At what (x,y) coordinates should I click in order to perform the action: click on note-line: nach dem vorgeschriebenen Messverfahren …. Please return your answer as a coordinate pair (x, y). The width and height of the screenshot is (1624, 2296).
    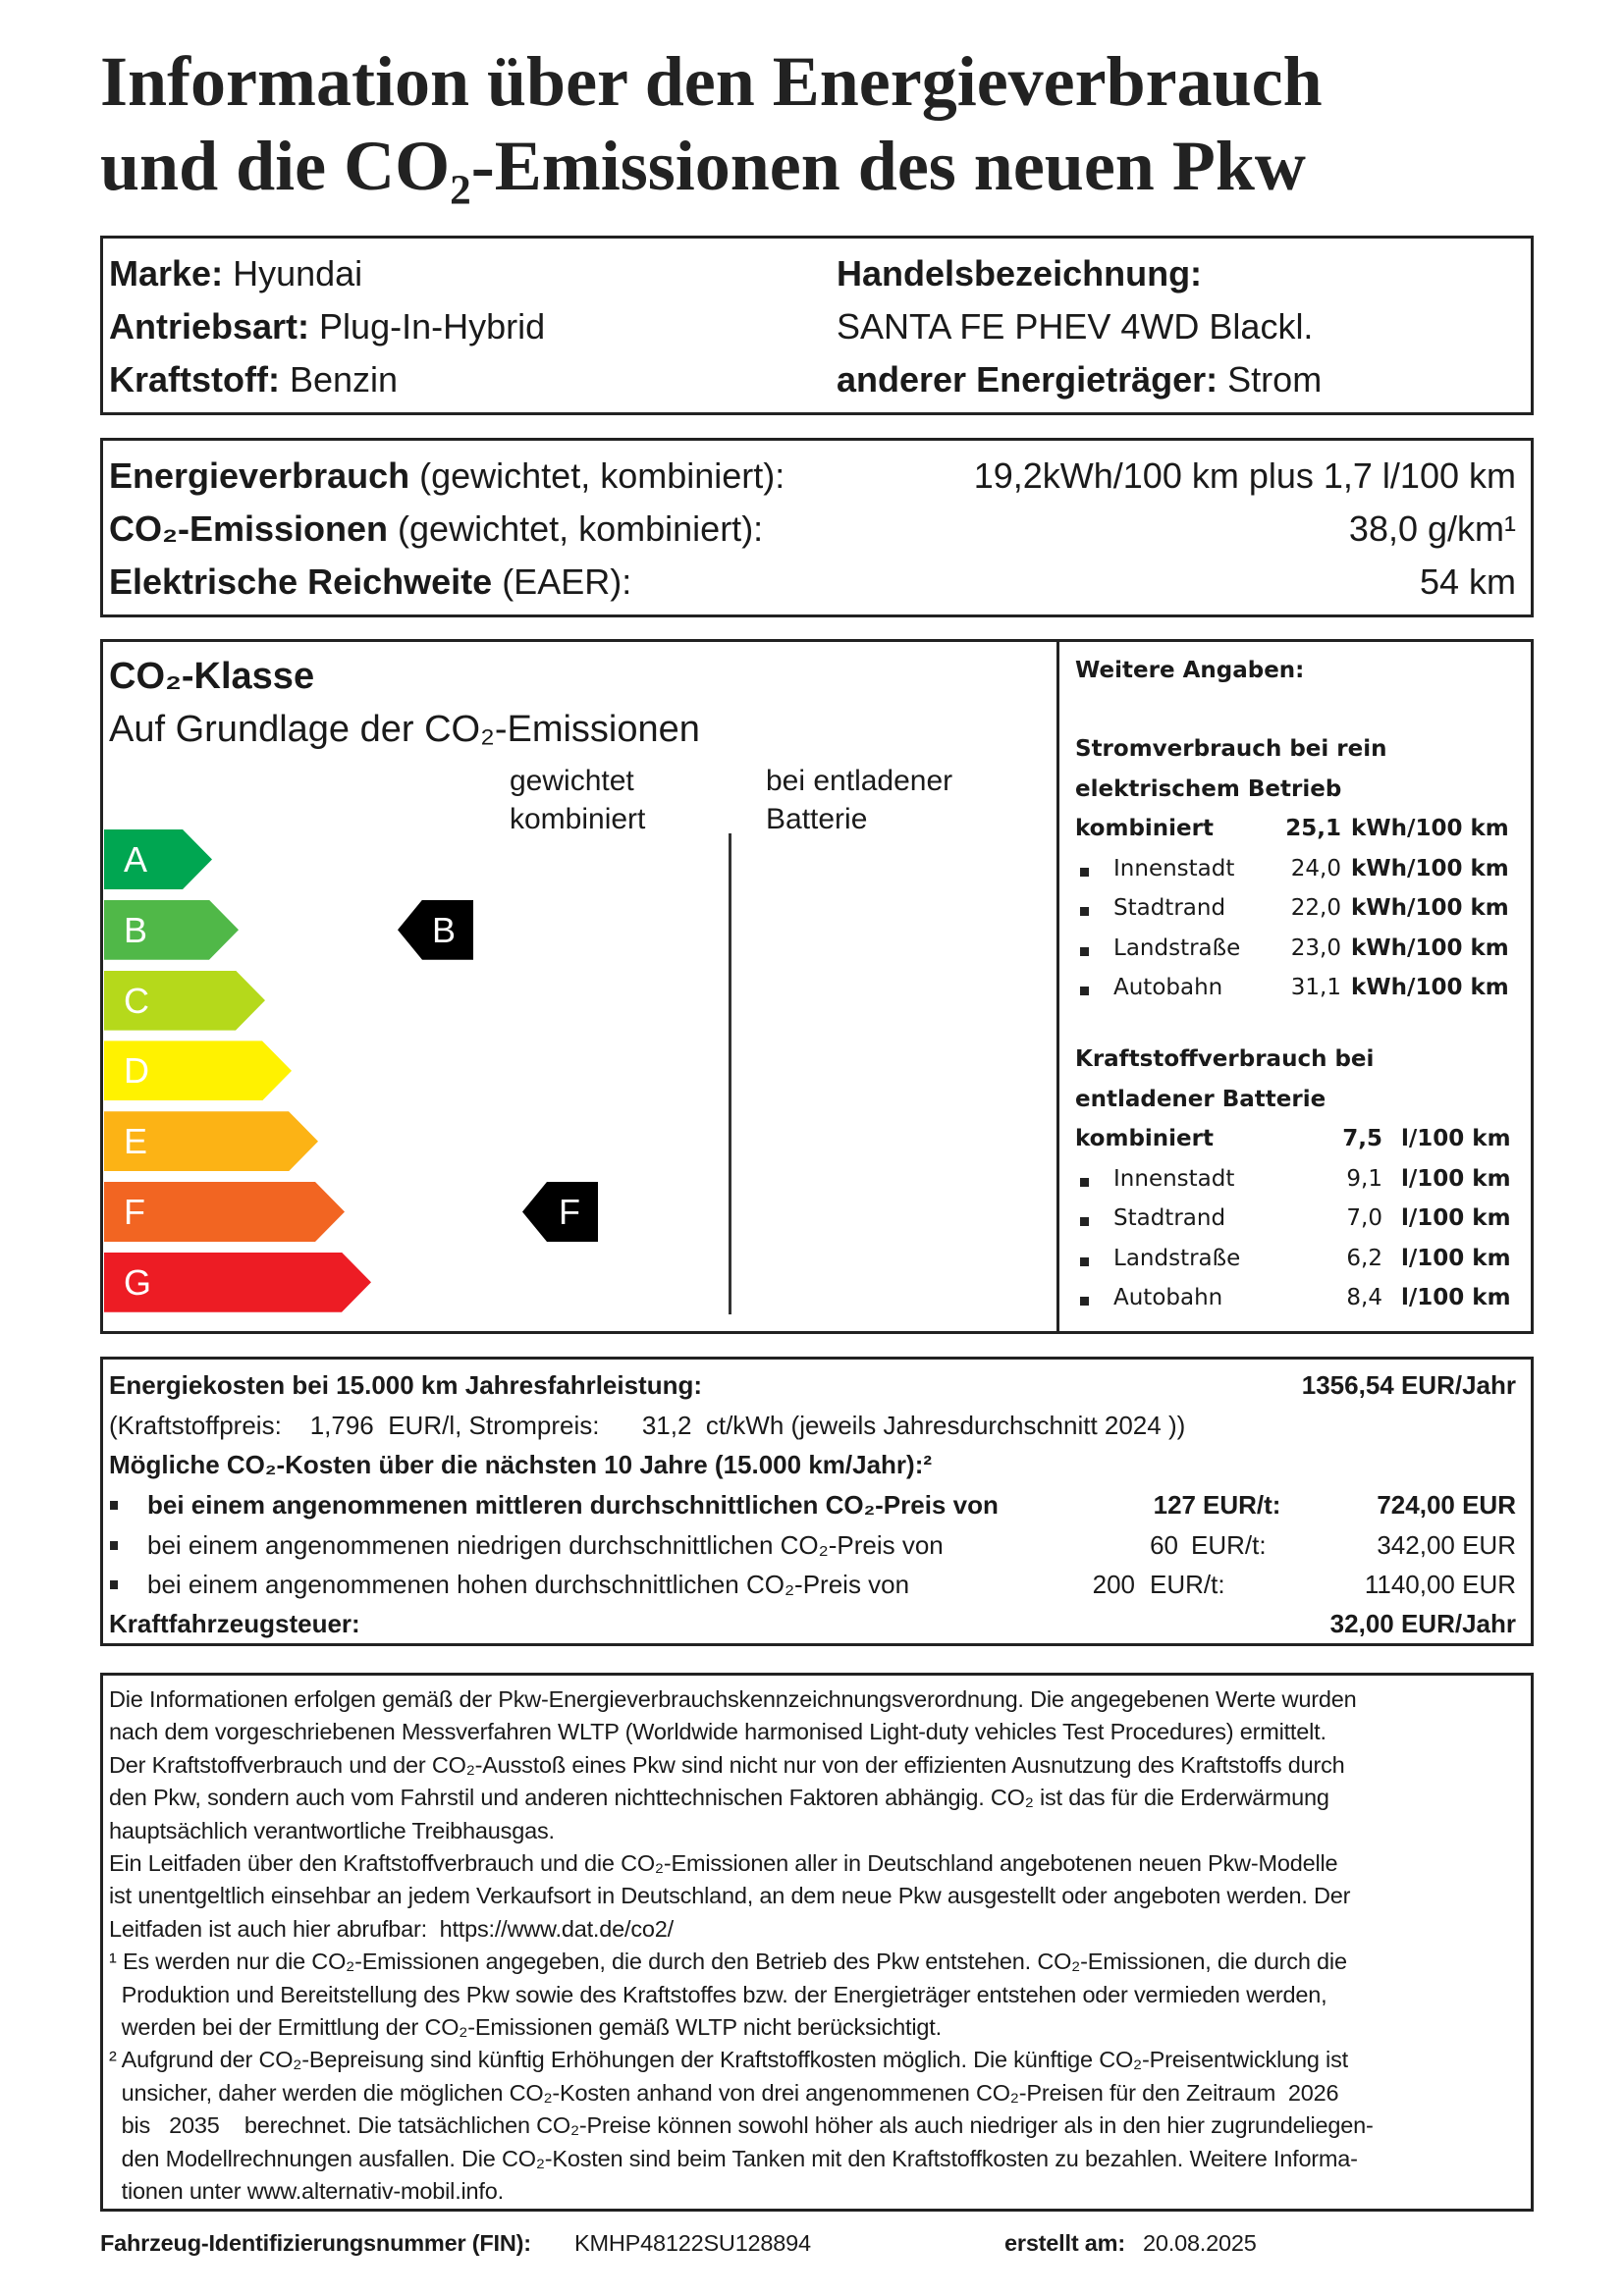
    Looking at the image, I should click on (717, 1732).